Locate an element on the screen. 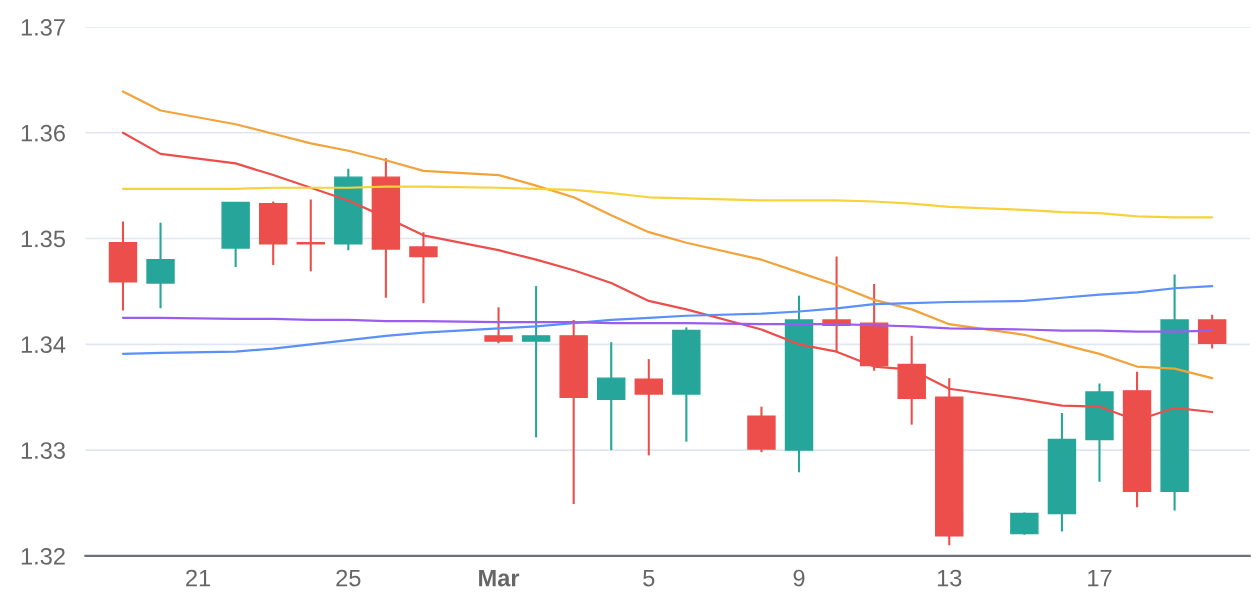 This screenshot has width=1256, height=599. y-tick-label: 1.36 is located at coordinates (43, 133).